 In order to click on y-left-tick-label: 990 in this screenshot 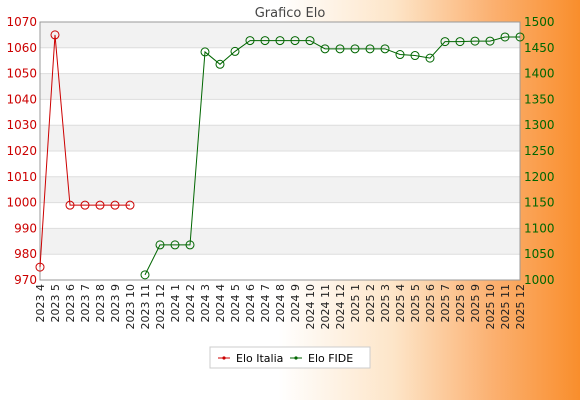, I will do `click(25, 228)`.